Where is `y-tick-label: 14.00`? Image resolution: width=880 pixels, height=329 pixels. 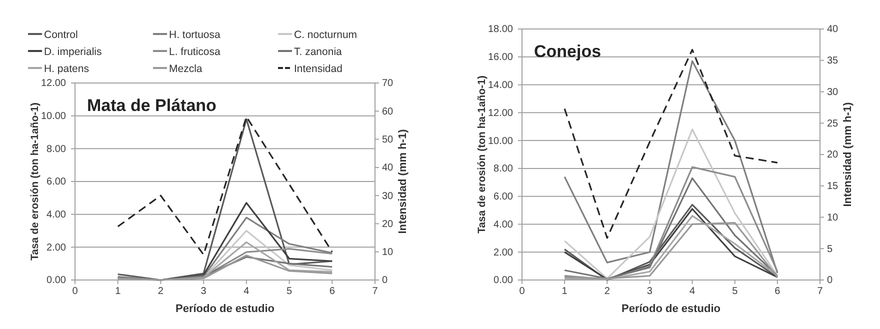 y-tick-label: 14.00 is located at coordinates (501, 85).